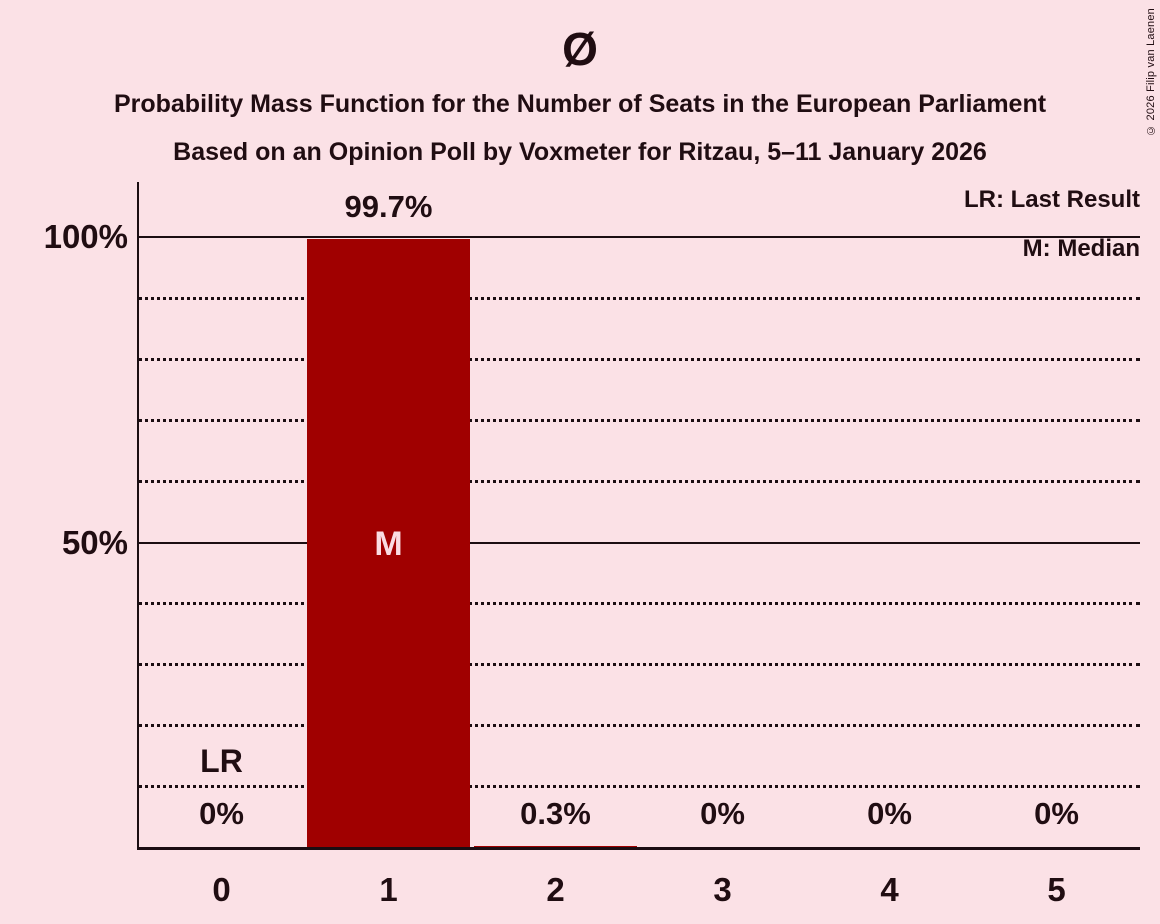 The height and width of the screenshot is (924, 1160). What do you see at coordinates (889, 813) in the screenshot?
I see `bar-value-label-4: 0%` at bounding box center [889, 813].